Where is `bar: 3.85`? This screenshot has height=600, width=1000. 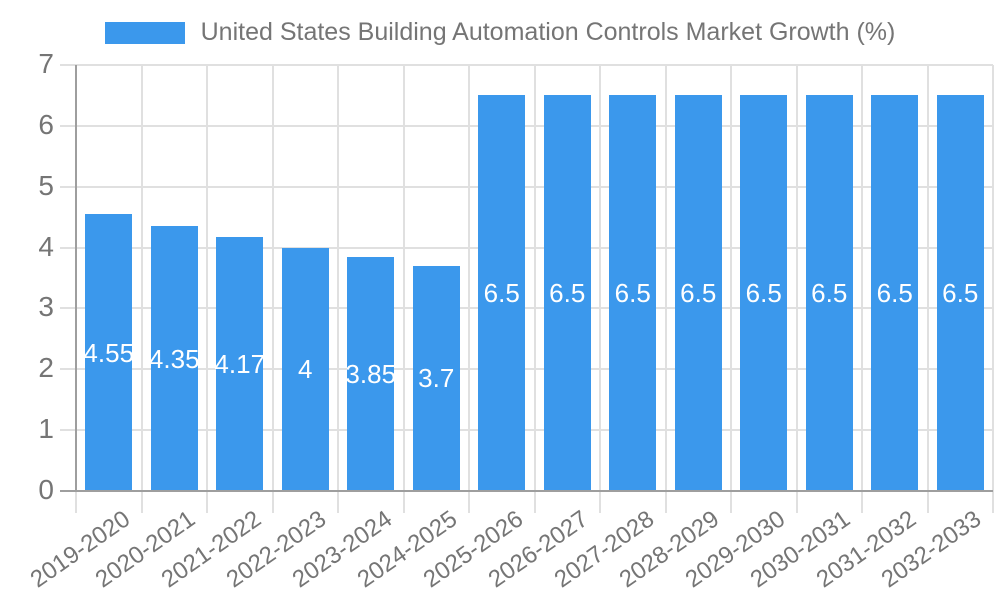 bar: 3.85 is located at coordinates (371, 373).